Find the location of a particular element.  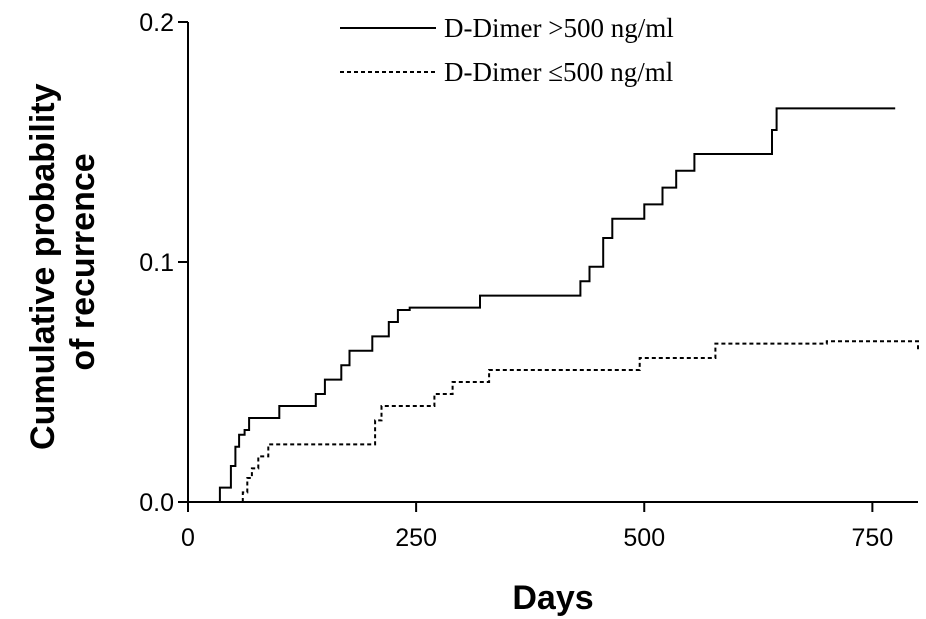

y-axis-title-line-2: of recurrence is located at coordinates (83, 261).